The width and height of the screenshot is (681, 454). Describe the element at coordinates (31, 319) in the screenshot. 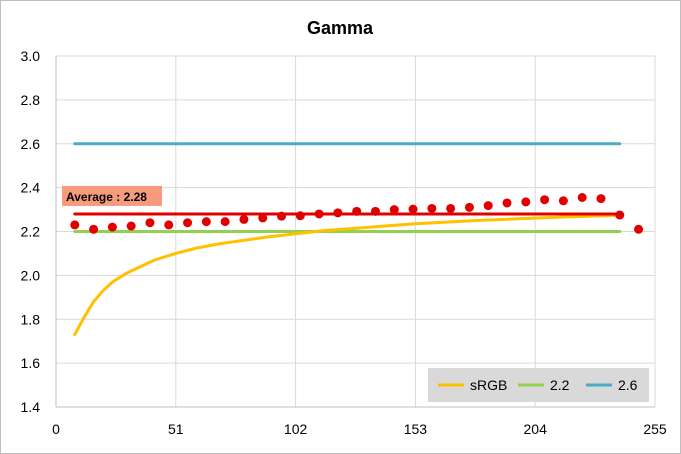

I see `y-tick-label: 1.8` at that location.